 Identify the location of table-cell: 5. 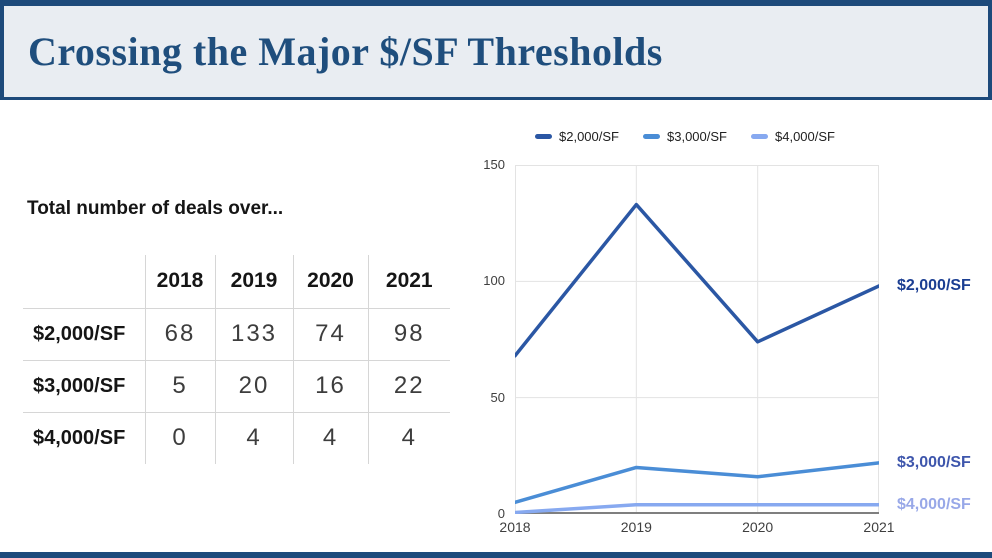
(179, 385).